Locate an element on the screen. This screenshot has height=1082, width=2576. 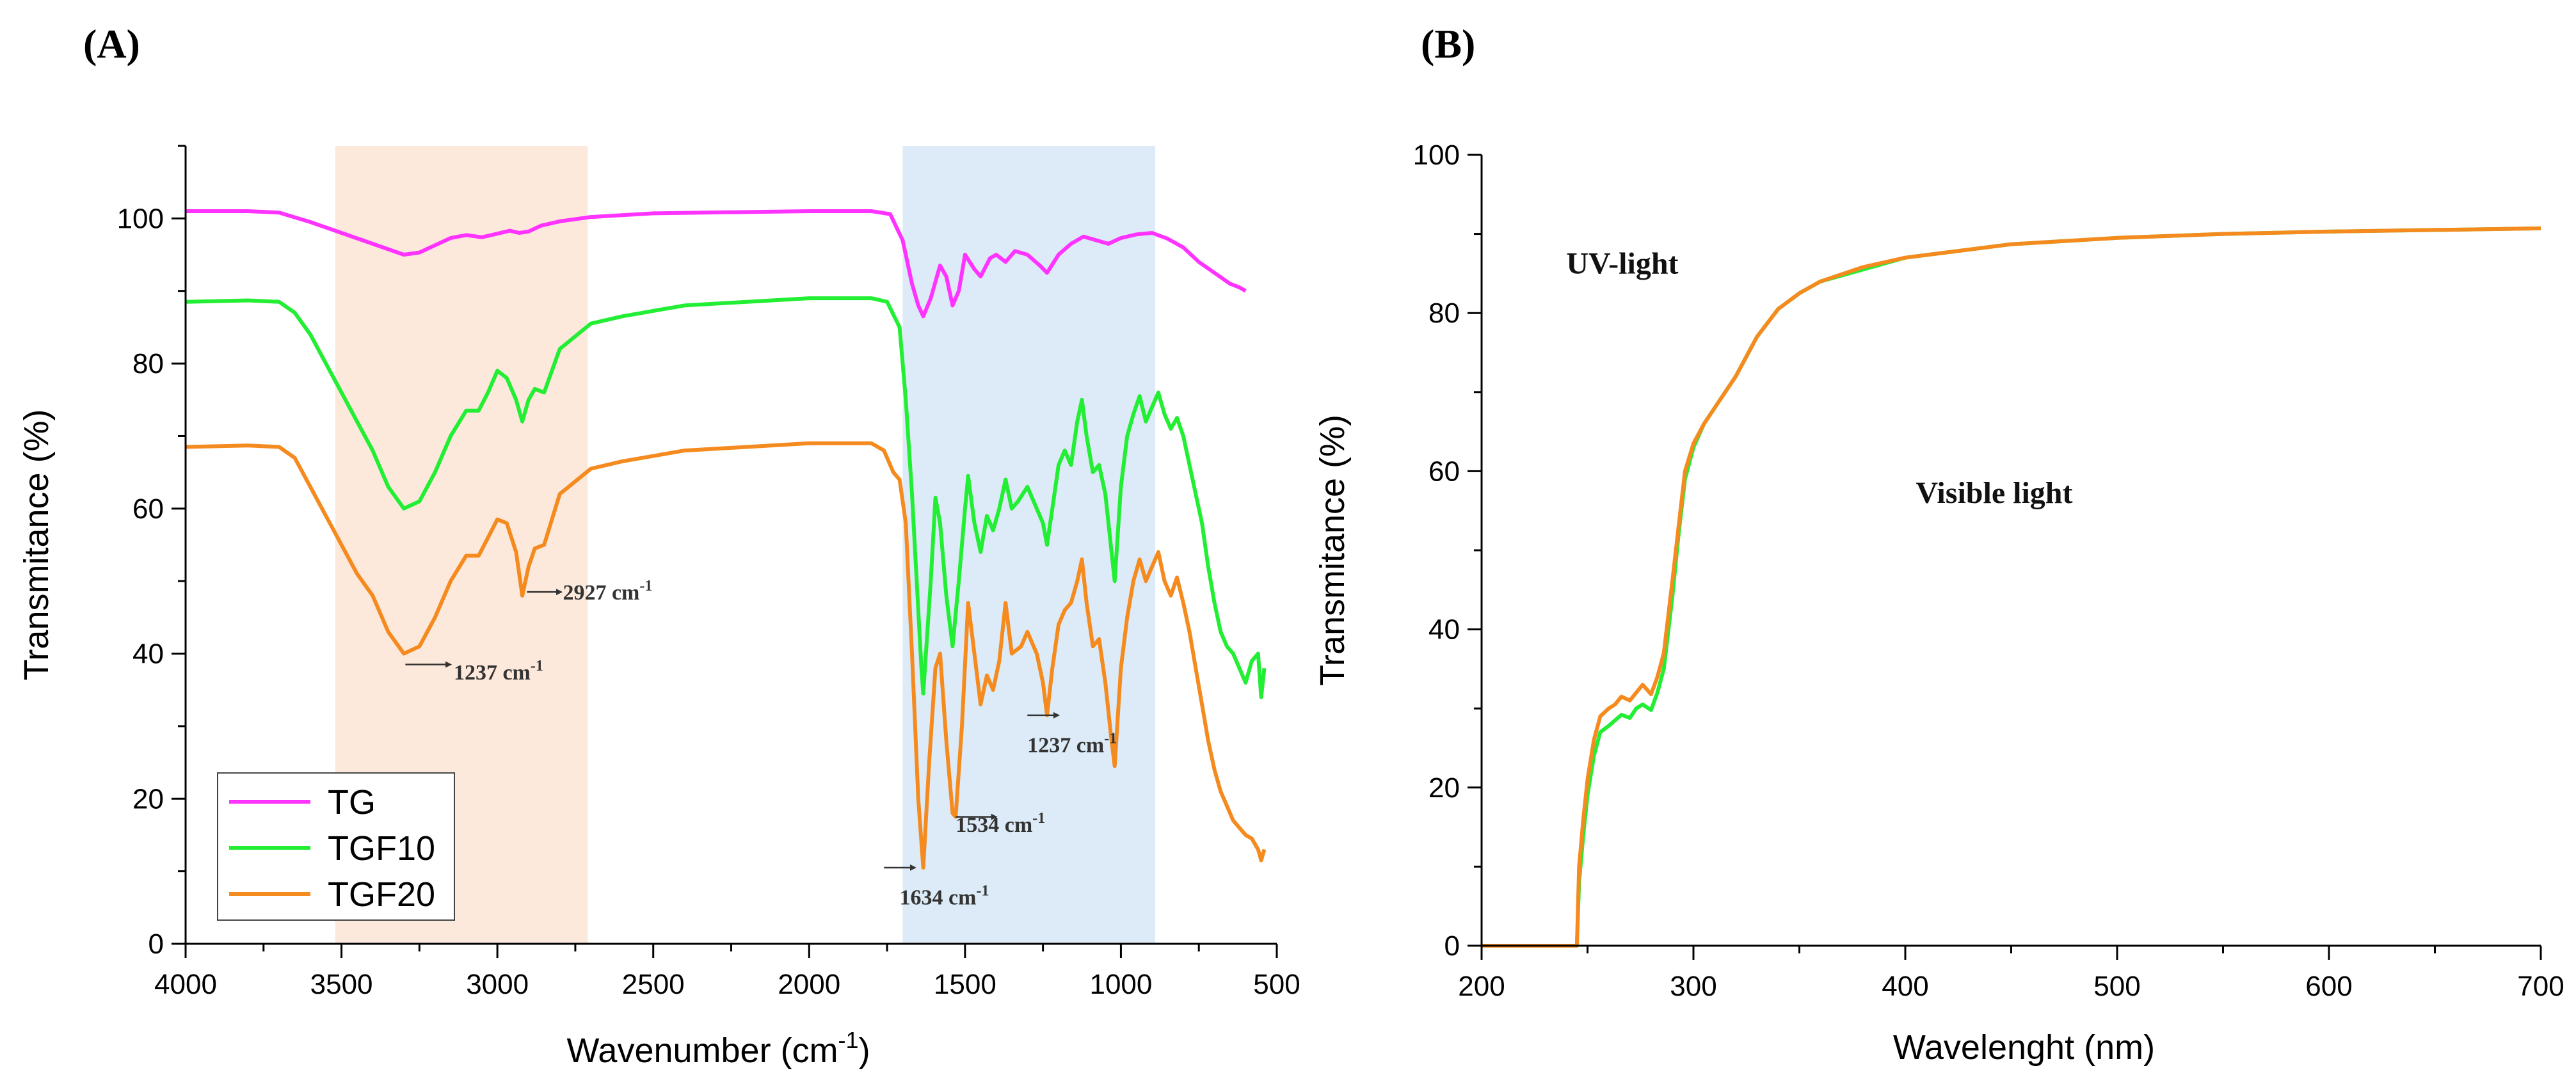
x-tick-label: 2500 is located at coordinates (653, 984).